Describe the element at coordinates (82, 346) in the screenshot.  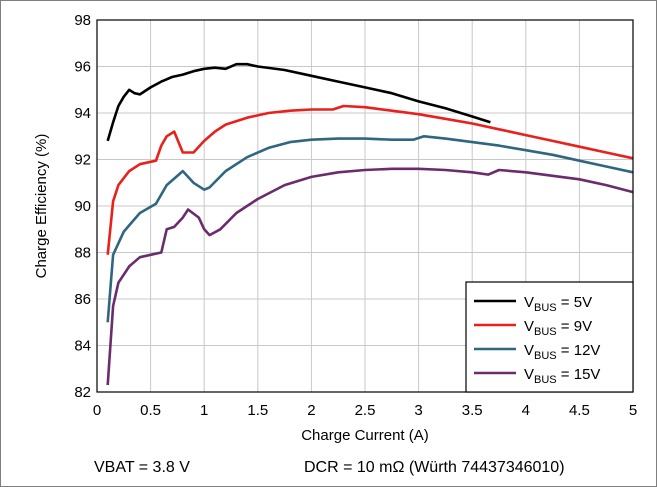
I see `y-tick-label: 84` at that location.